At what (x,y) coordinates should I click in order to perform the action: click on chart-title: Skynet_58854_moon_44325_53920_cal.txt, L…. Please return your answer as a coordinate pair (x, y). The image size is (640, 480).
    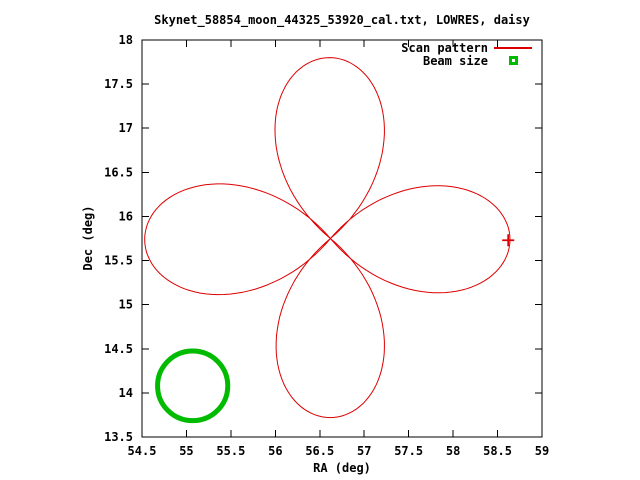
    Looking at the image, I should click on (342, 20).